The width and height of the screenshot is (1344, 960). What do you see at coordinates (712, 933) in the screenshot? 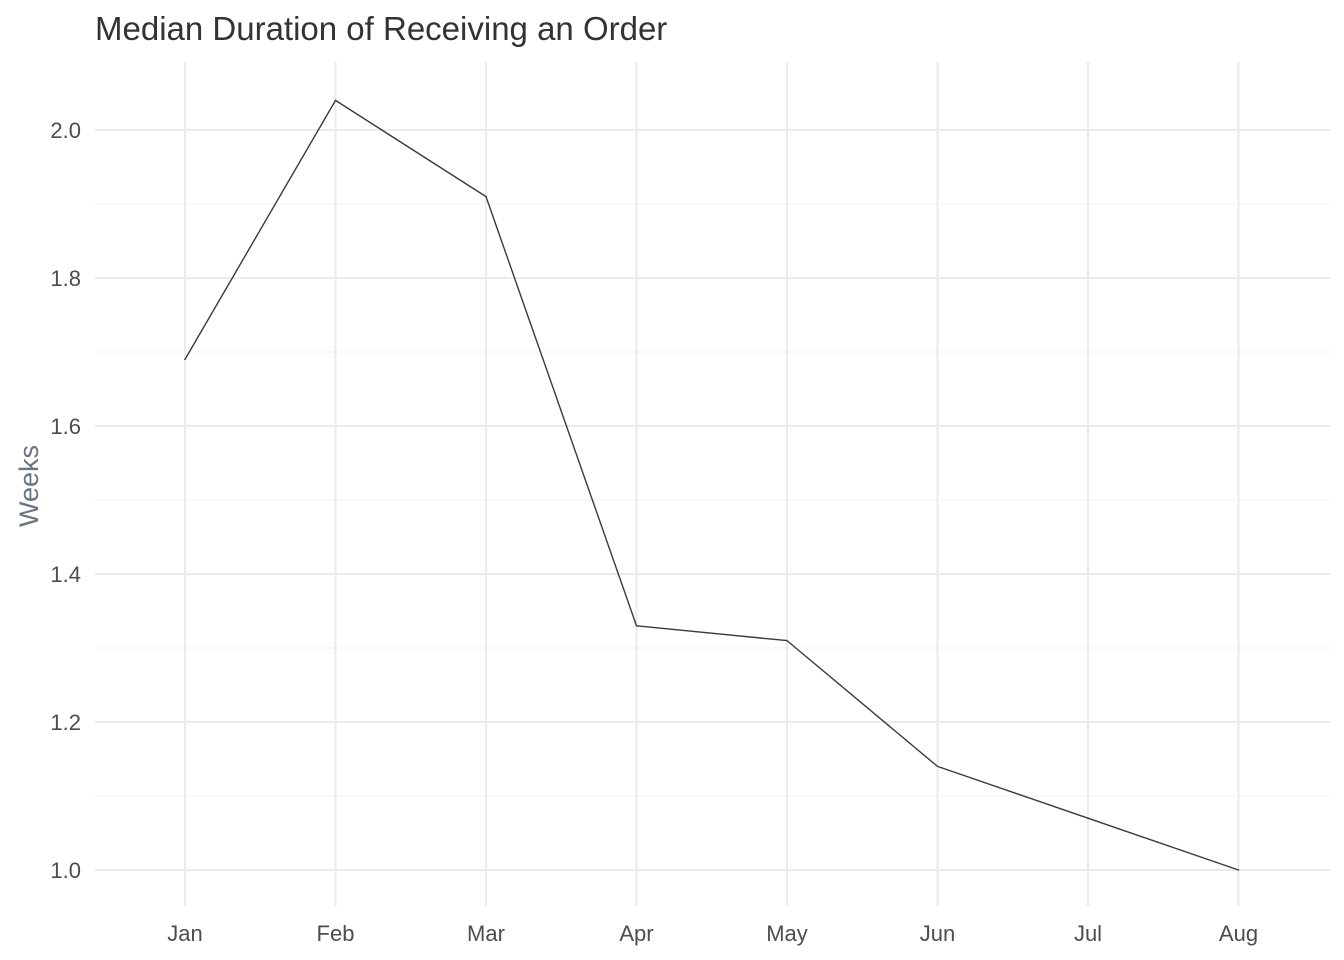
I see `x-tick-labels: Jan Feb Mar Apr May Jun Jul Aug` at bounding box center [712, 933].